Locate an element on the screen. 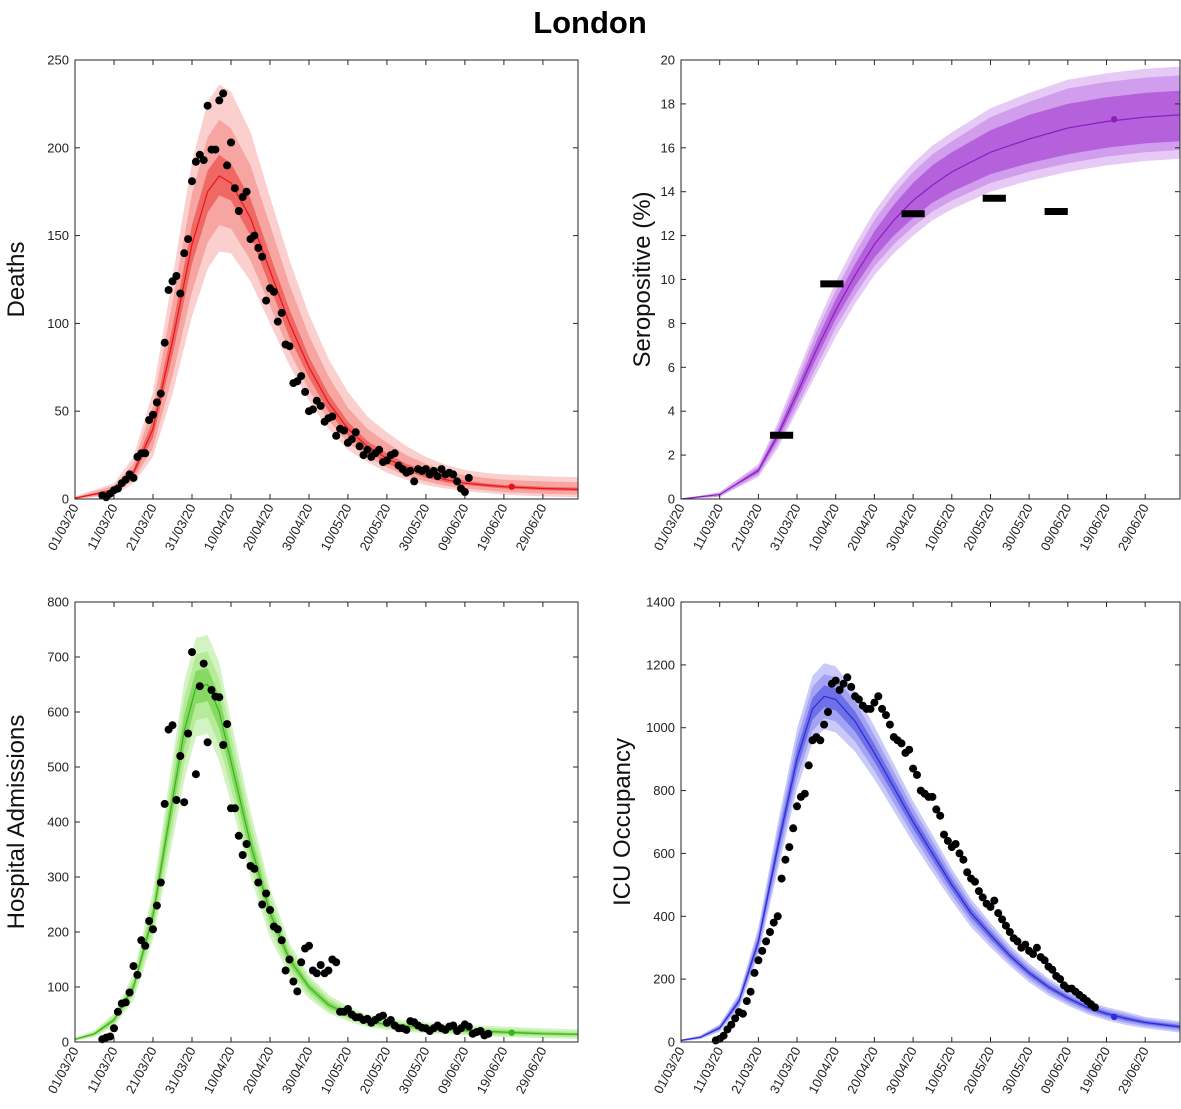 The height and width of the screenshot is (1109, 1181). y-tick-label: 2 is located at coordinates (671, 455).